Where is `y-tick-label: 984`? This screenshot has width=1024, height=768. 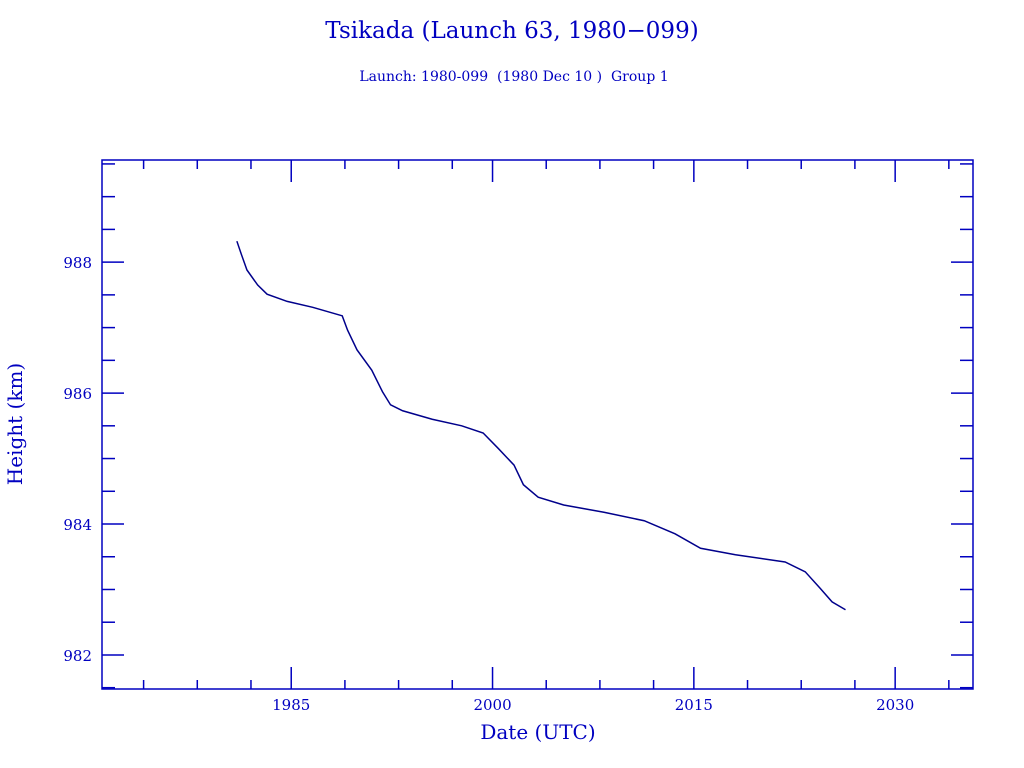 y-tick-label: 984 is located at coordinates (77, 525).